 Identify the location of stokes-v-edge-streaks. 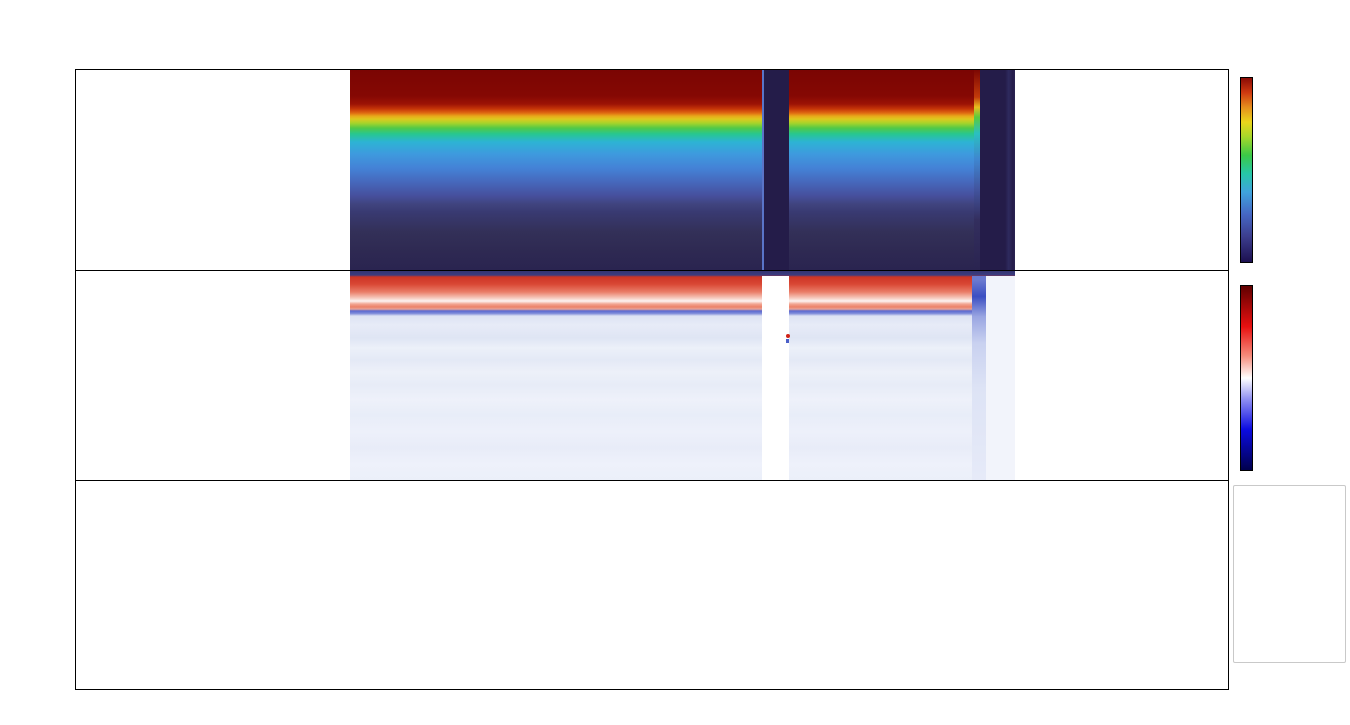
(979, 378).